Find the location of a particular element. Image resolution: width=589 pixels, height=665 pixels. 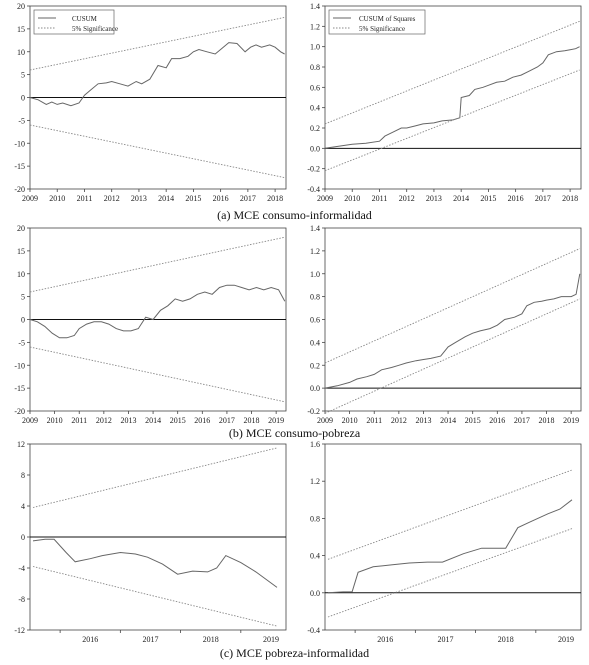

y-tick-label: 0.8 is located at coordinates (315, 67).